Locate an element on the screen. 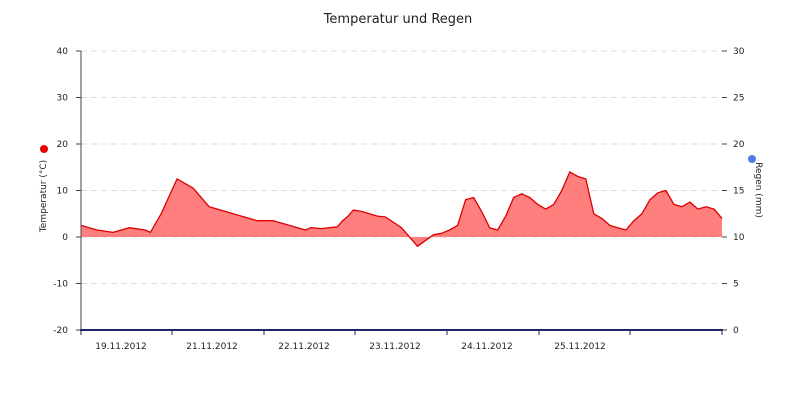 Image resolution: width=800 pixels, height=400 pixels. right-axis-title: Regen (mm) is located at coordinates (758, 190).